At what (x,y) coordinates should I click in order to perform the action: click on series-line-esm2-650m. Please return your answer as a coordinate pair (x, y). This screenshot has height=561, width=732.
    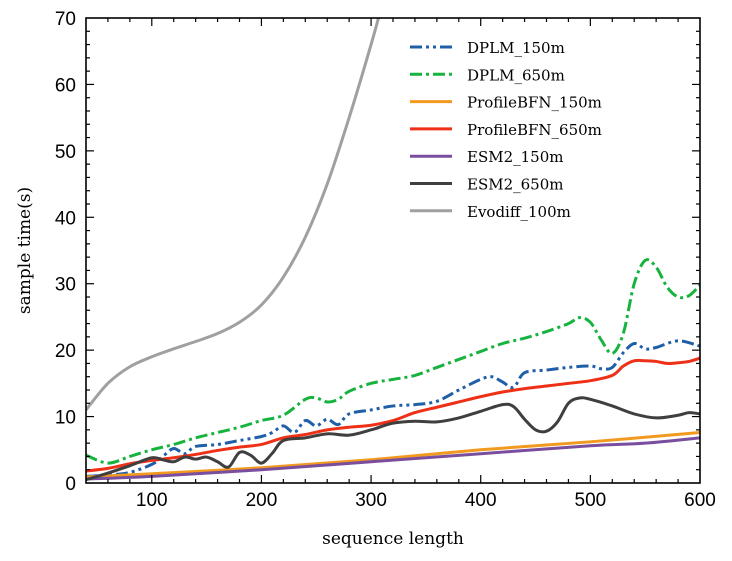
    Looking at the image, I should click on (393, 439).